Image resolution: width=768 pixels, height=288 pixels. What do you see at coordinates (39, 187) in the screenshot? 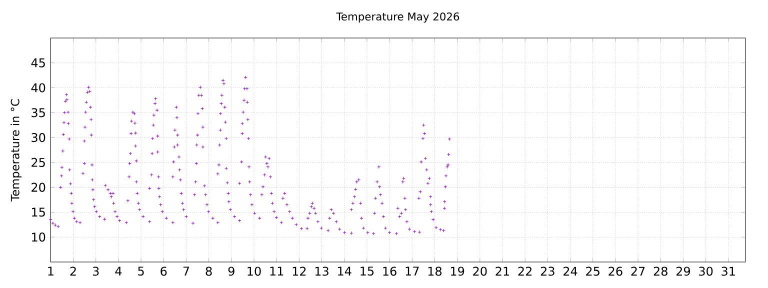
I see `y-tick-label: 20` at bounding box center [39, 187].